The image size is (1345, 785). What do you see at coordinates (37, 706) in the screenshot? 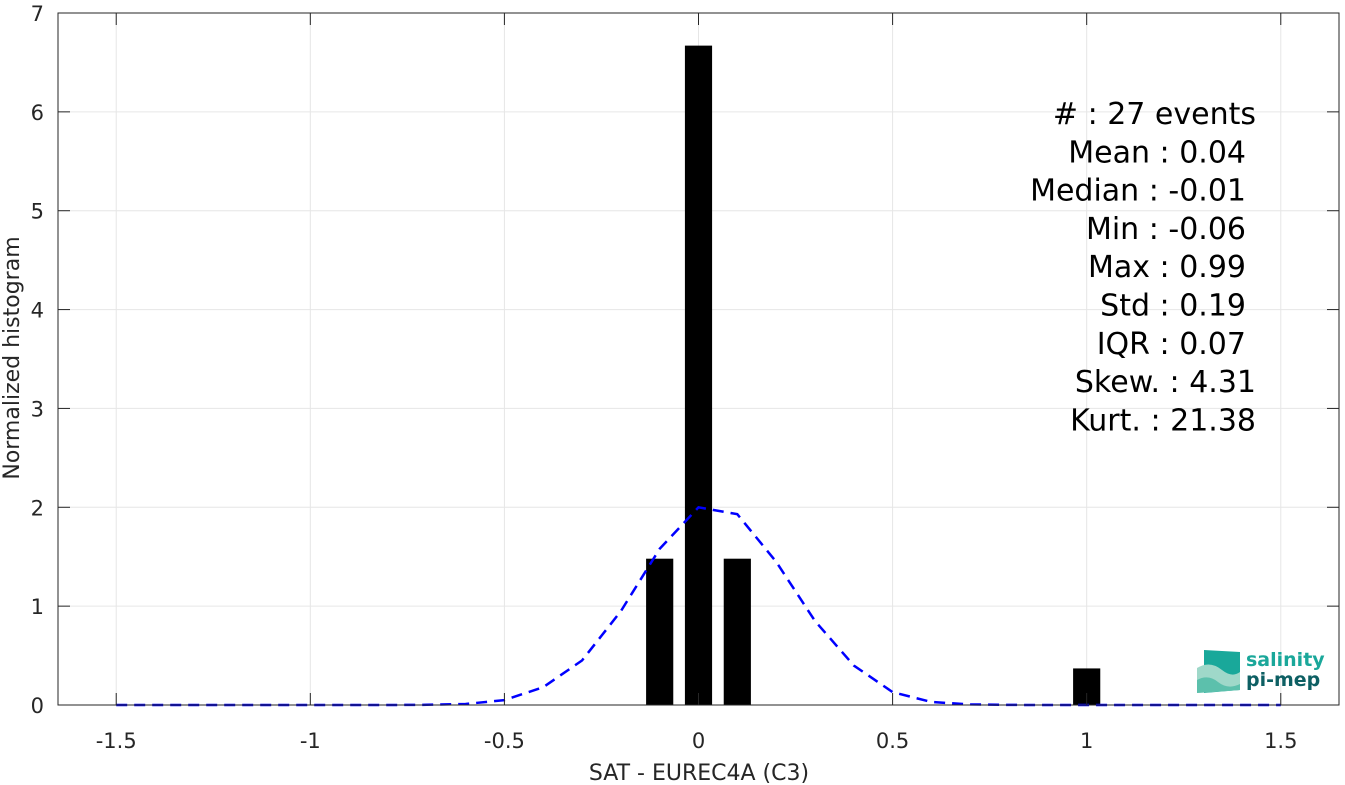
I see `y-tick-label: 0` at bounding box center [37, 706].